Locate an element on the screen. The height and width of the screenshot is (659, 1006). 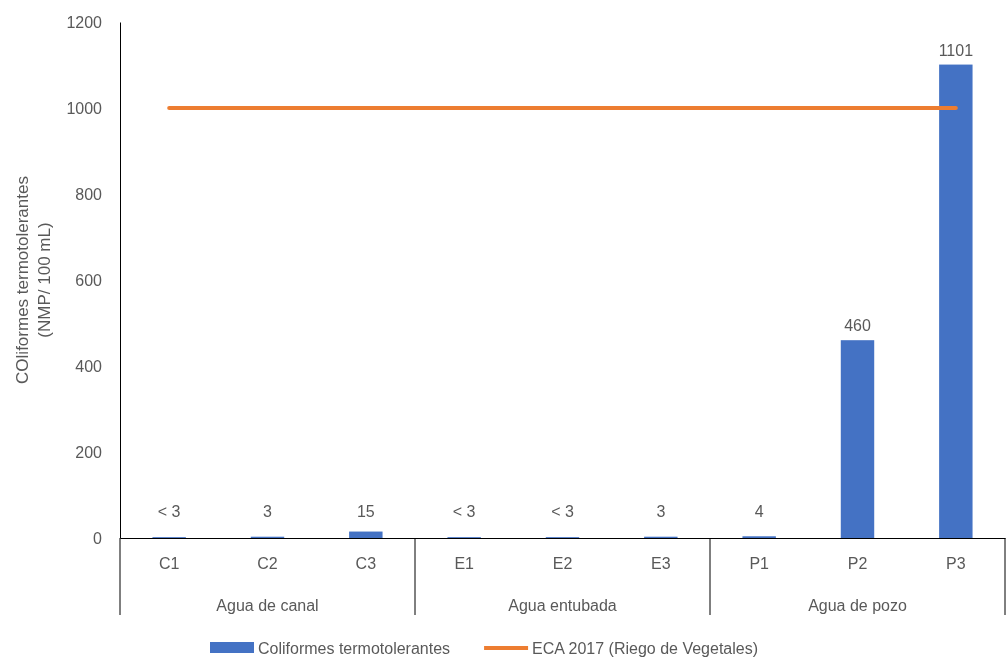
legend-label: Coliformes termotolerantes is located at coordinates (354, 648).